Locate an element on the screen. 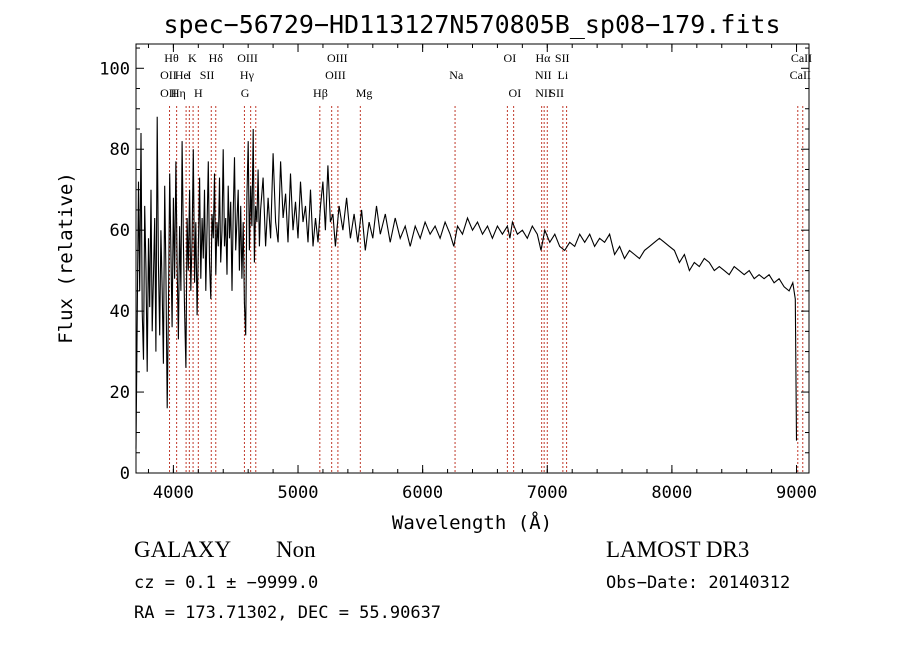  observation-date: Obs−Date: 20140312 is located at coordinates (698, 583).